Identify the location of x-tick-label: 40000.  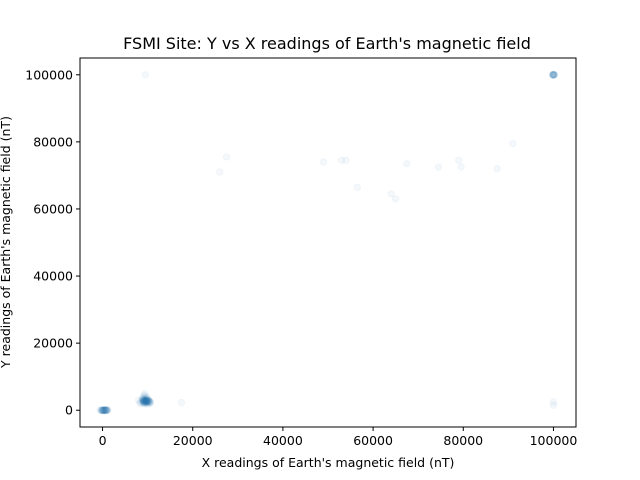
(283, 440).